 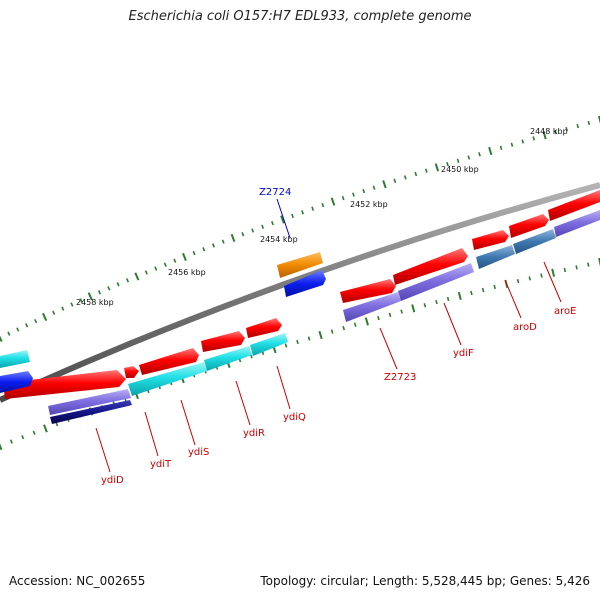 I want to click on gene-ydiS-product, so click(x=228, y=358).